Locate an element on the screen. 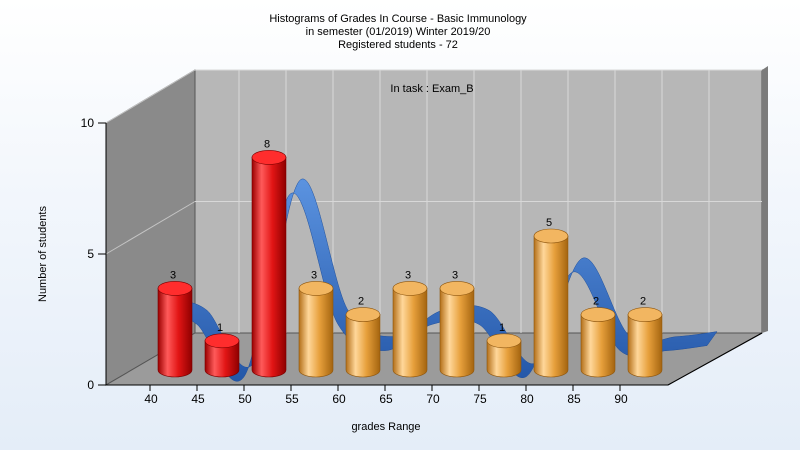 Image resolution: width=800 pixels, height=450 pixels. x-tick-label: 45 is located at coordinates (198, 399).